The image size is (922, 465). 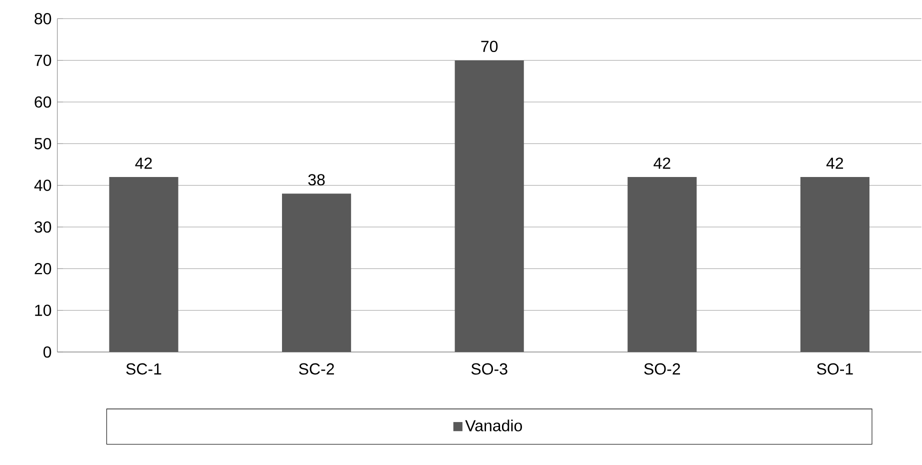 I want to click on y-tick-label: 80, so click(x=43, y=18).